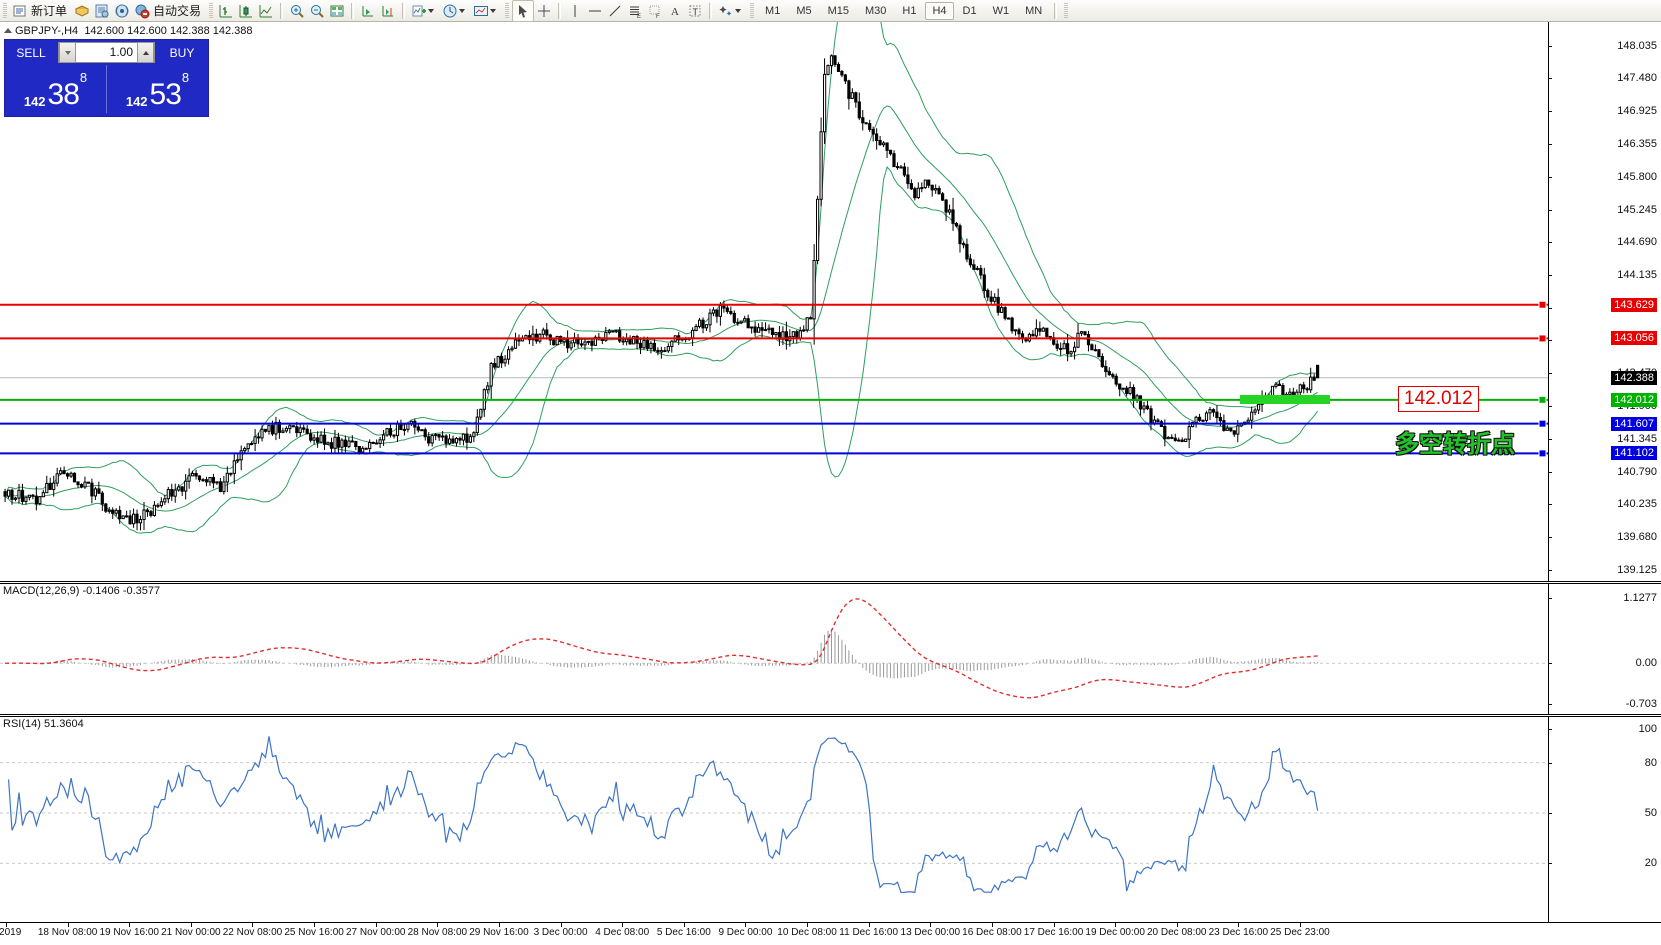 The width and height of the screenshot is (1661, 945). I want to click on volume-stepper: 1.00, so click(106, 52).